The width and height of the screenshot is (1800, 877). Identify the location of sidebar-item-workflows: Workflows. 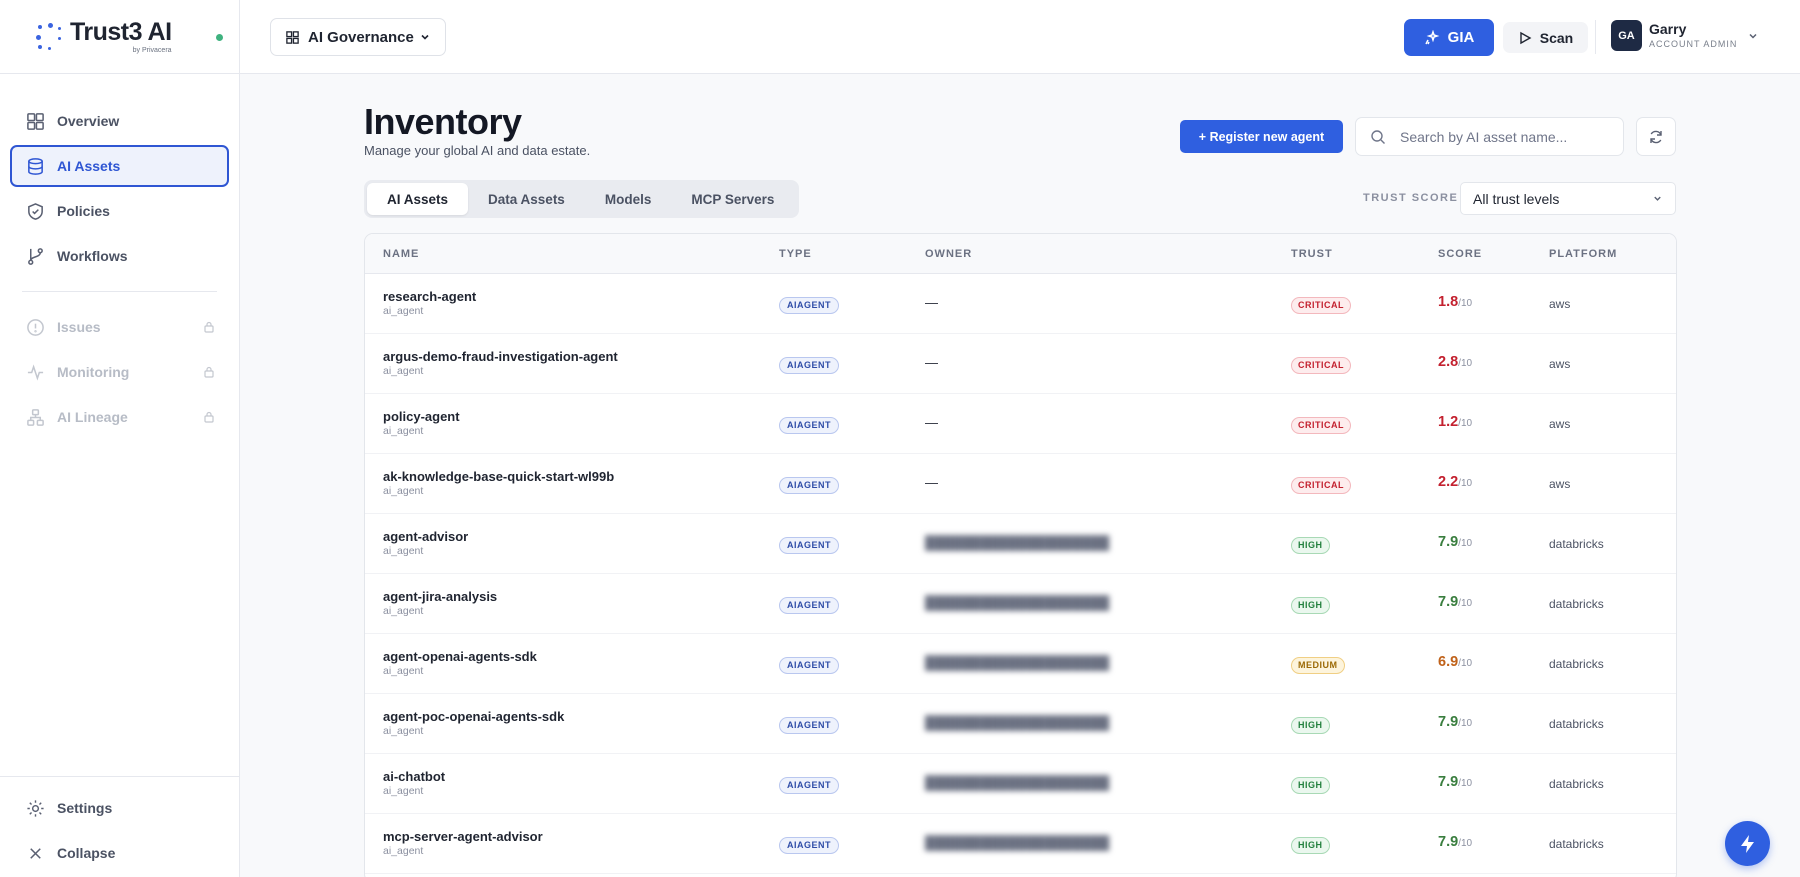
(119, 256).